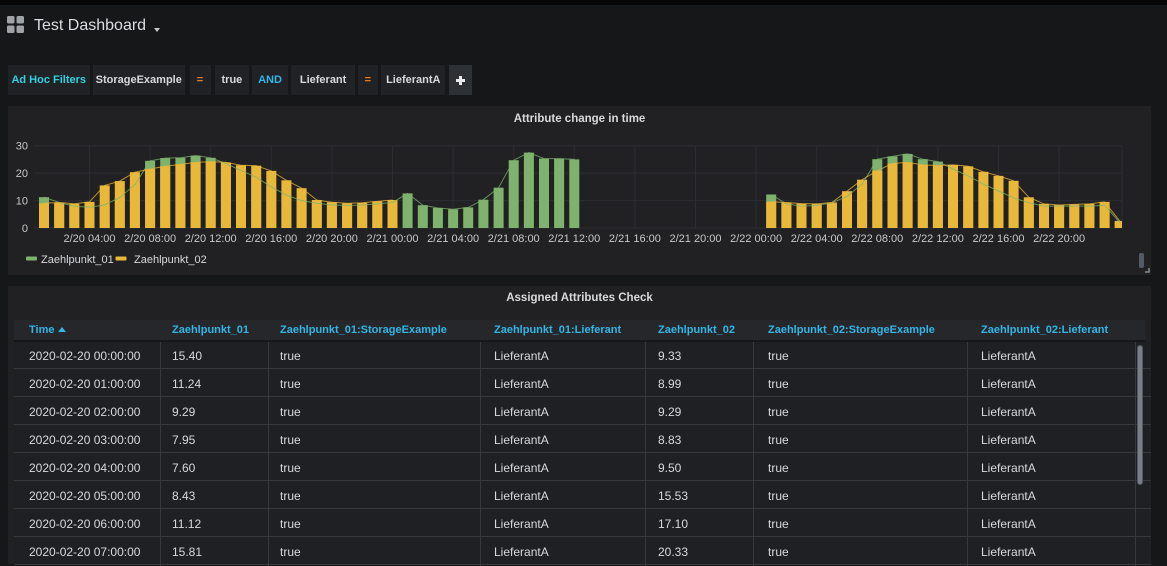 The height and width of the screenshot is (566, 1167). I want to click on svg-text: 2/22 08:00, so click(877, 239).